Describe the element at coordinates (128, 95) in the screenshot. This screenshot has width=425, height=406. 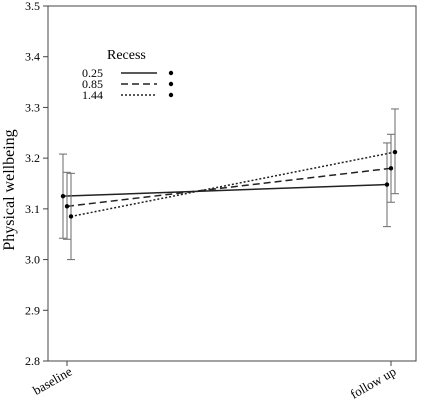
I see `legend-item: 1.44` at that location.